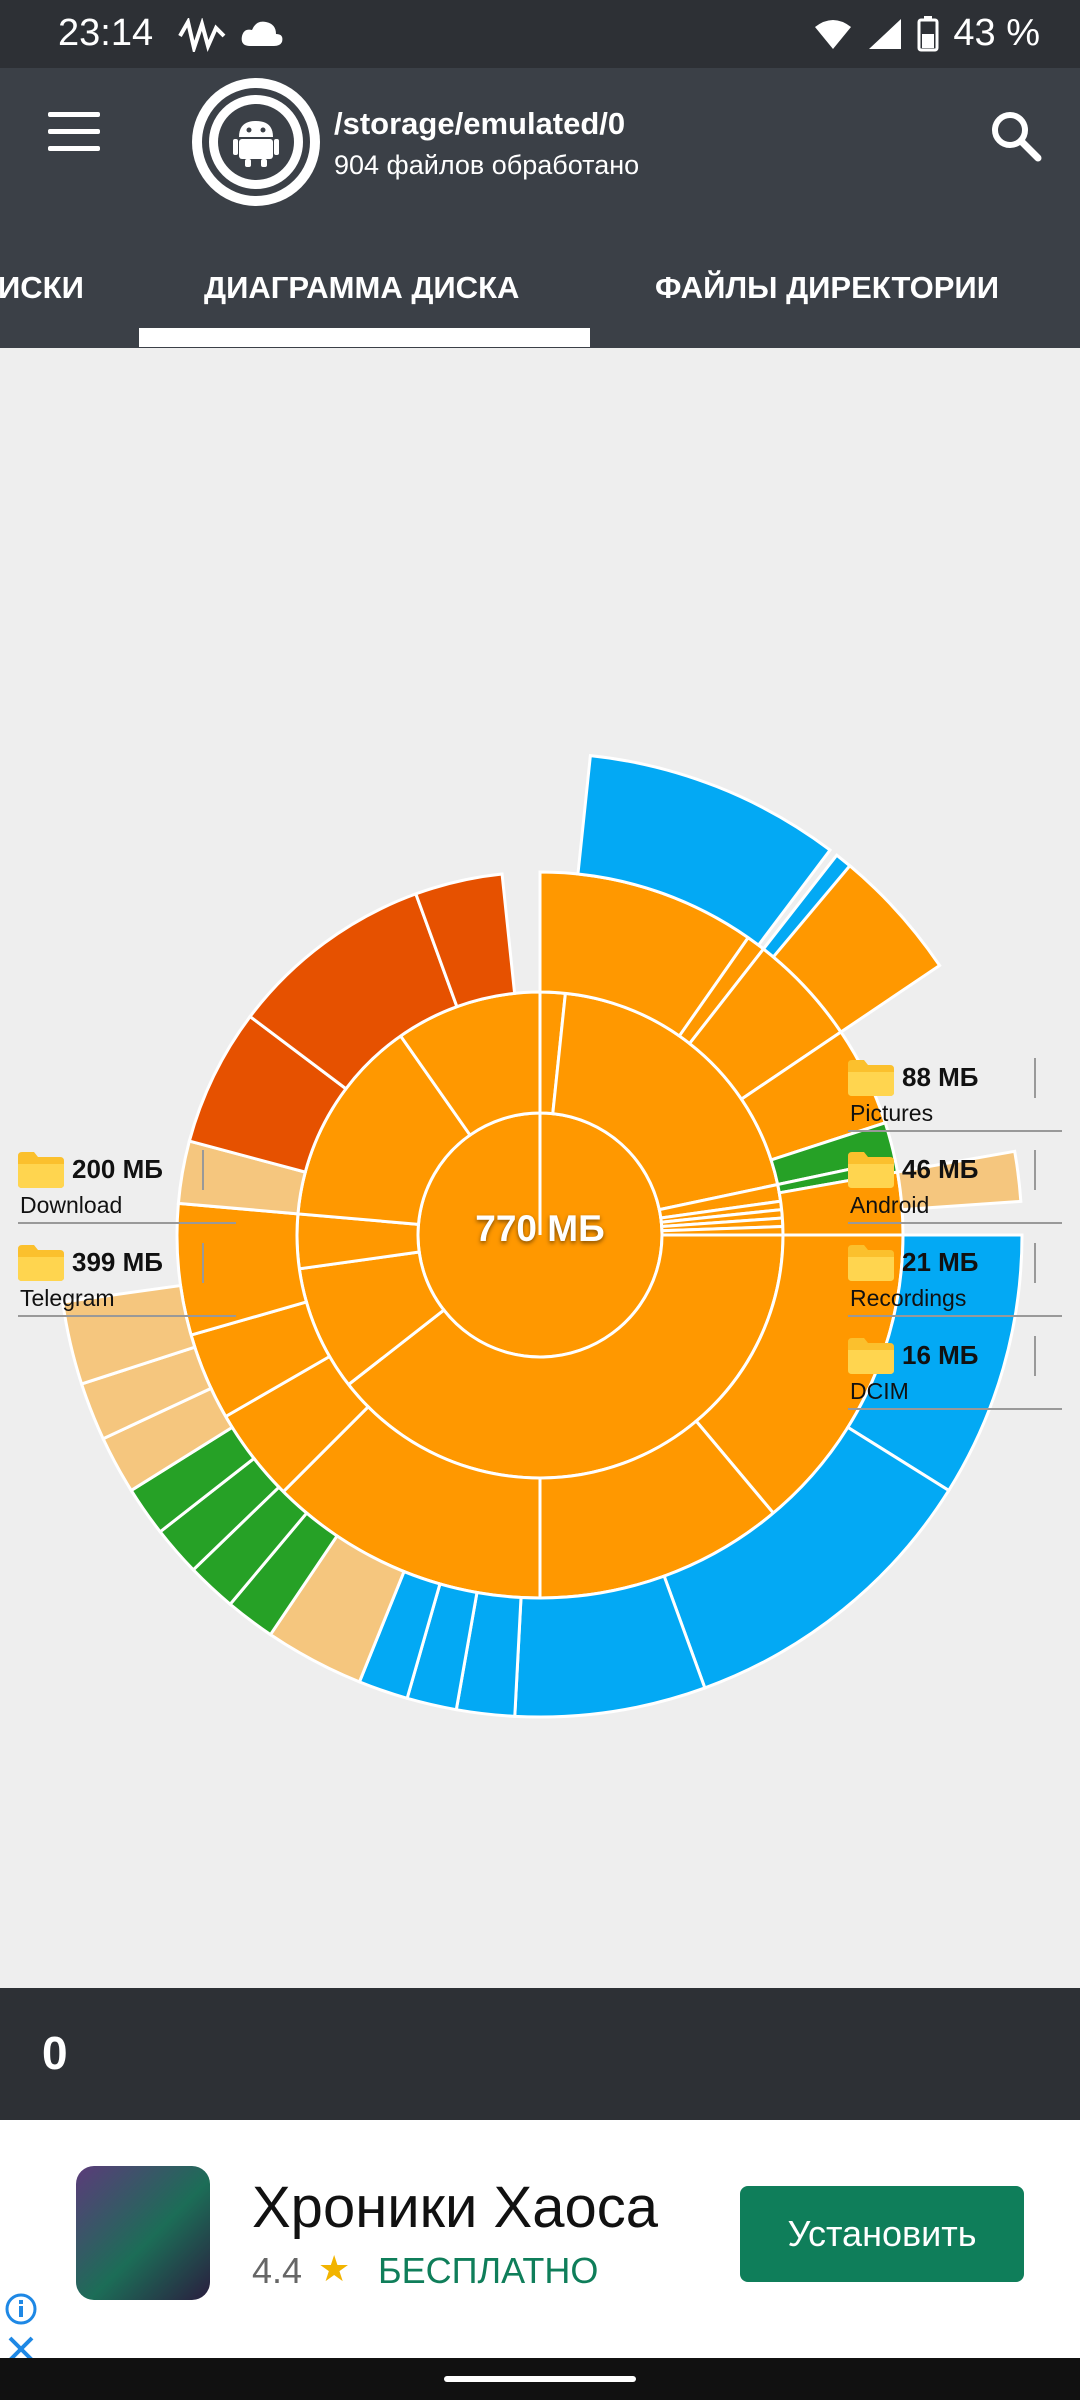 The image size is (1080, 2400). Describe the element at coordinates (1016, 136) in the screenshot. I see `search-icon` at that location.